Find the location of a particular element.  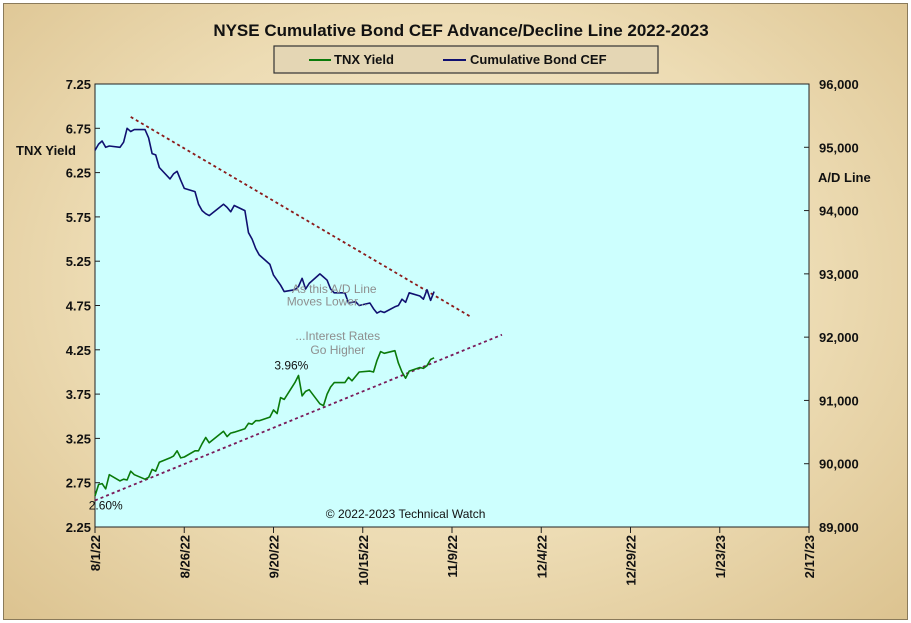

x-tick-label: 11/9/22 is located at coordinates (452, 556).